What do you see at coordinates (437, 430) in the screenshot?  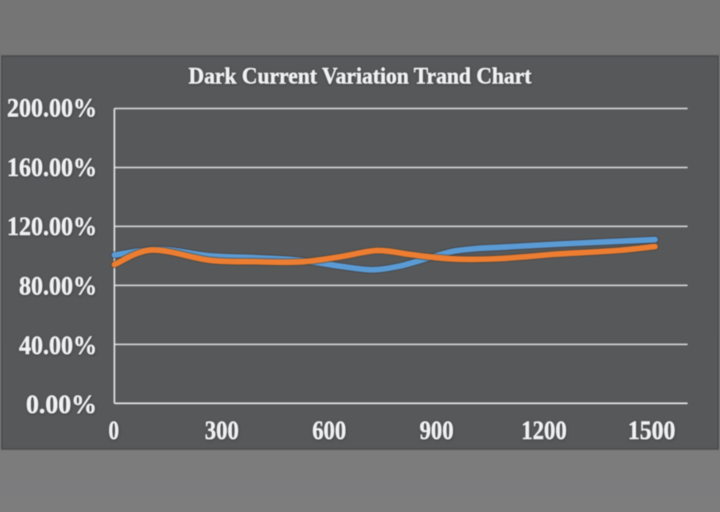 I see `svg-text: 900` at bounding box center [437, 430].